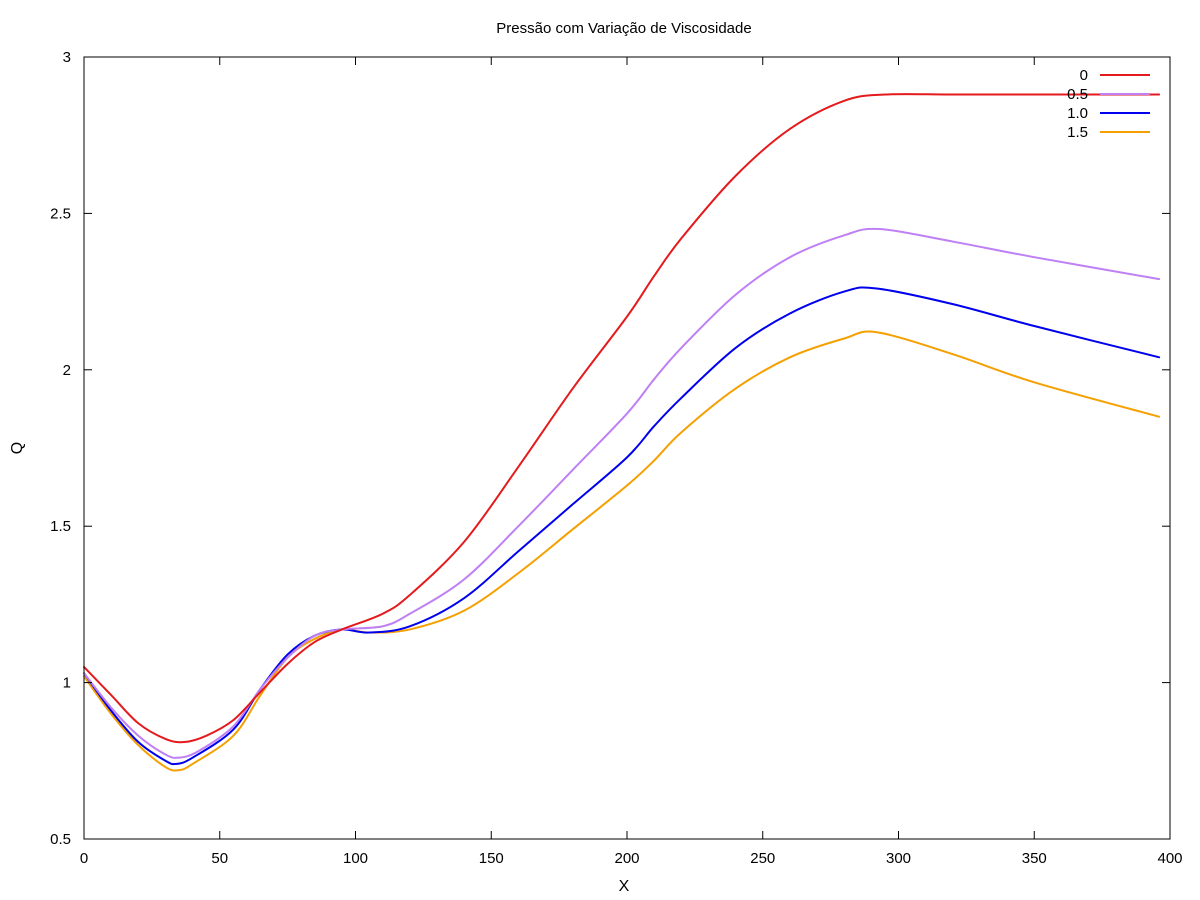 This screenshot has height=900, width=1200. I want to click on legend: 0 0.5 1.0 1.5, so click(1108, 104).